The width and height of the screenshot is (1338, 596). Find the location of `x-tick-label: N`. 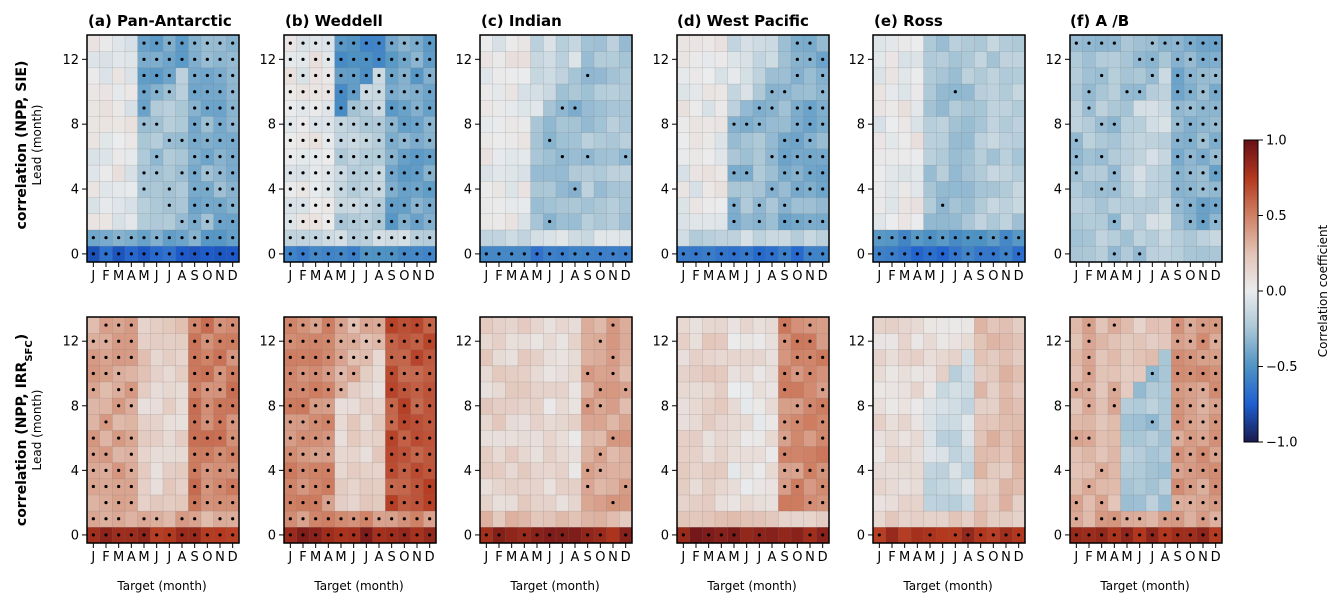

x-tick-label: N is located at coordinates (613, 557).